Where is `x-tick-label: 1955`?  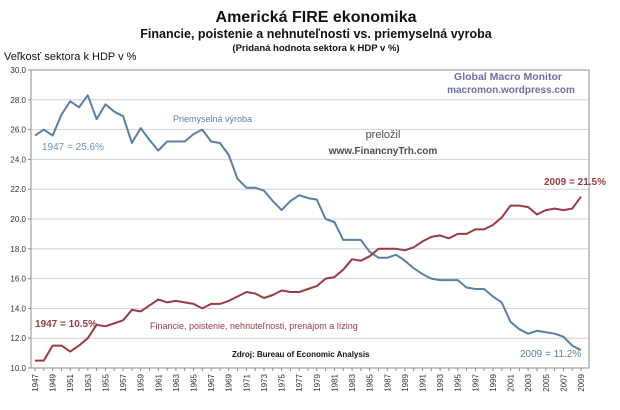 x-tick-label: 1955 is located at coordinates (105, 382).